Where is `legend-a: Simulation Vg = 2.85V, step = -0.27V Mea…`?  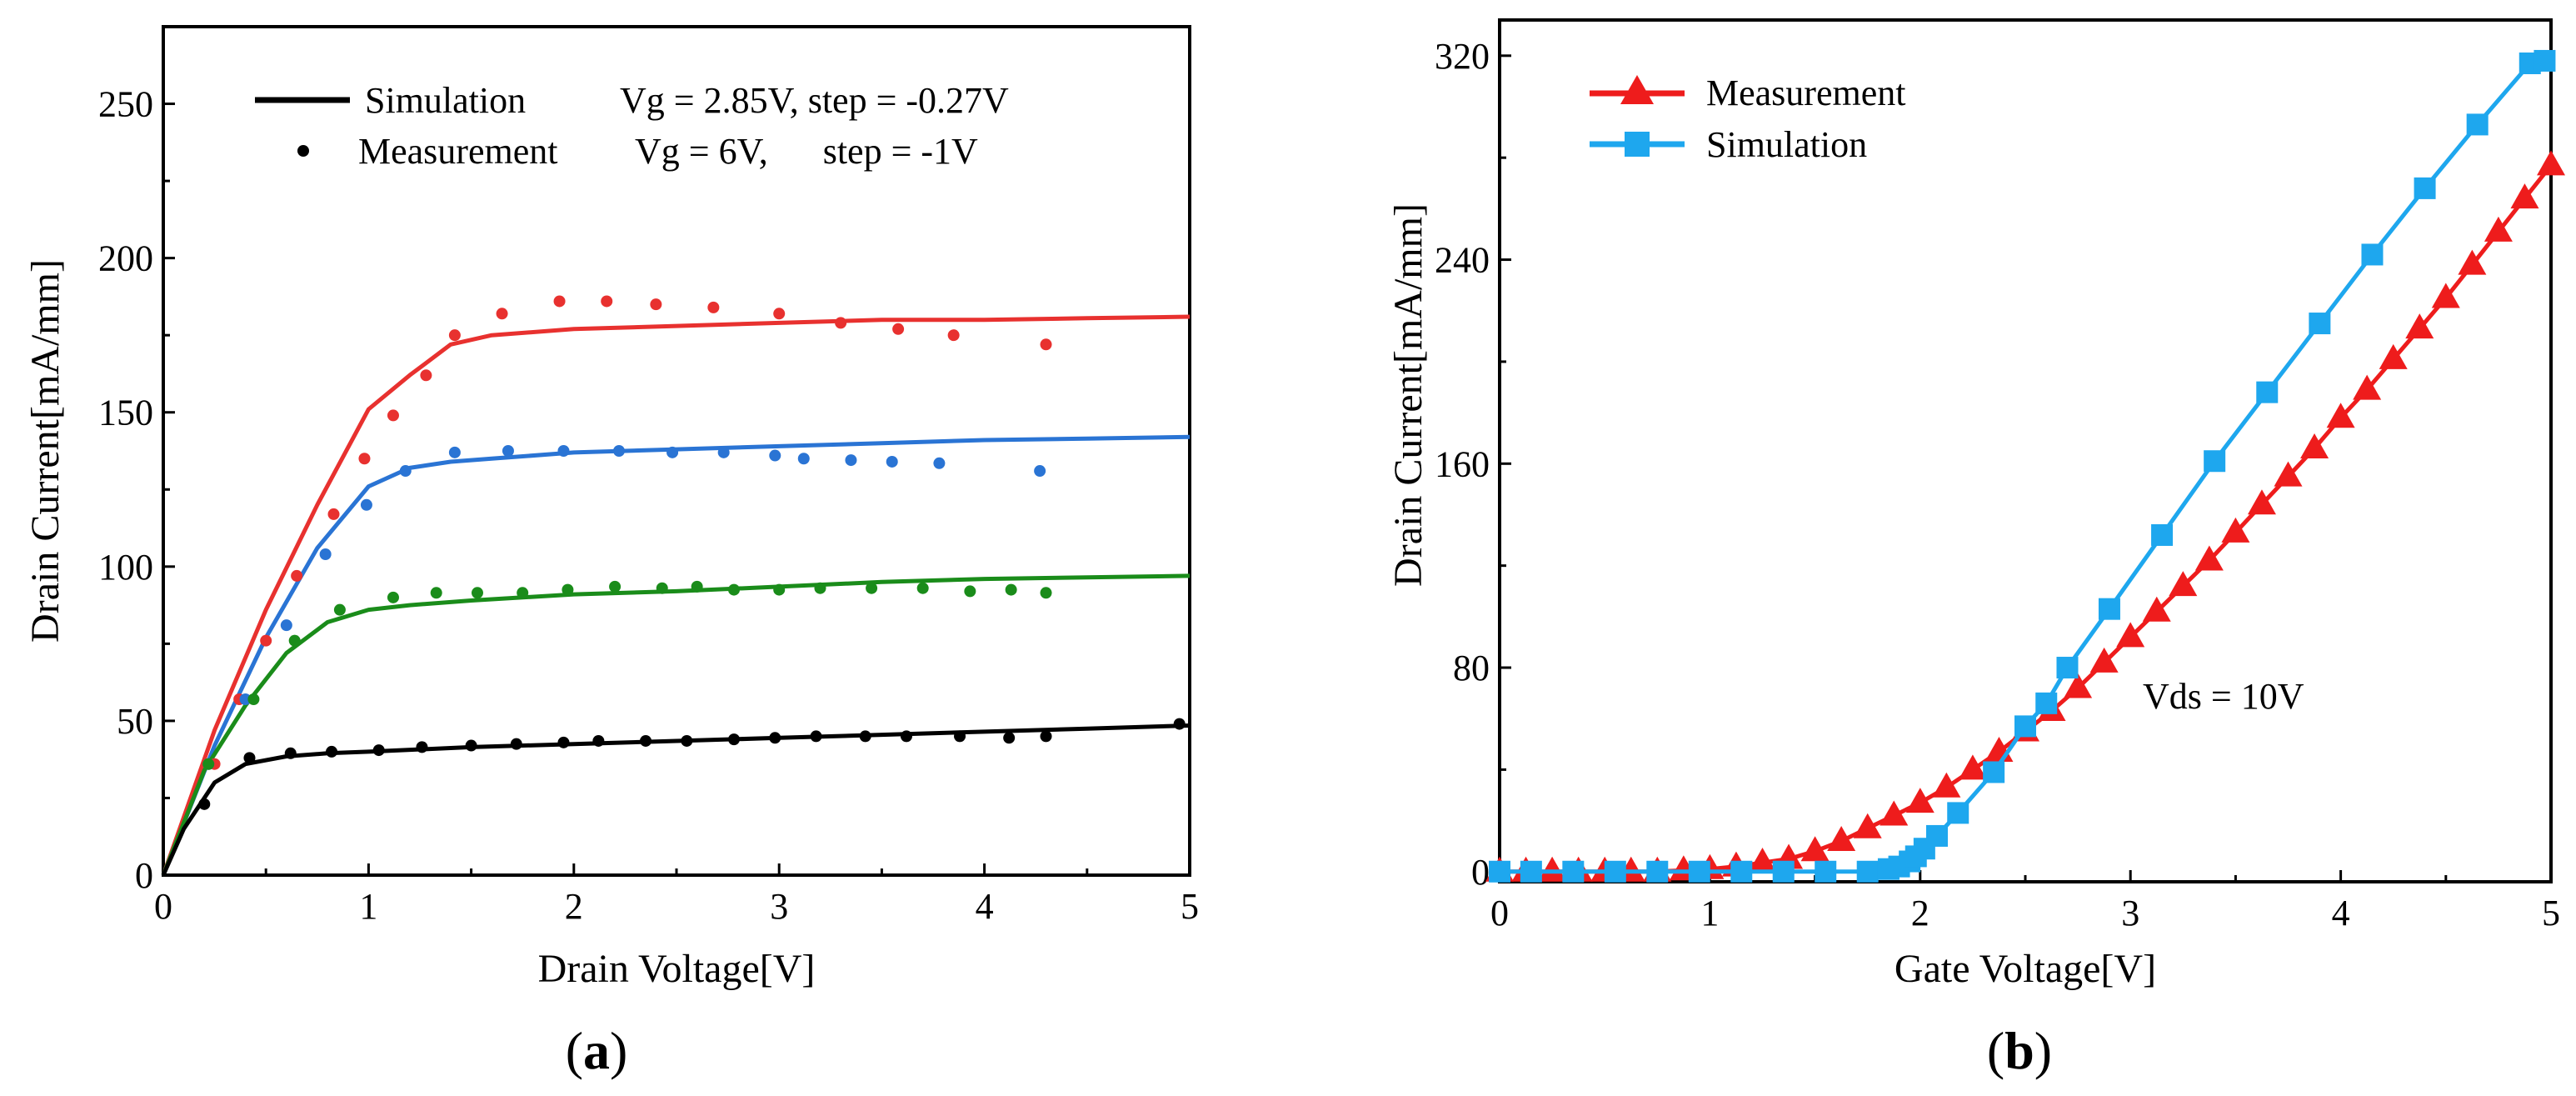
legend-a: Simulation Vg = 2.85V, step = -0.27V Mea… is located at coordinates (632, 126).